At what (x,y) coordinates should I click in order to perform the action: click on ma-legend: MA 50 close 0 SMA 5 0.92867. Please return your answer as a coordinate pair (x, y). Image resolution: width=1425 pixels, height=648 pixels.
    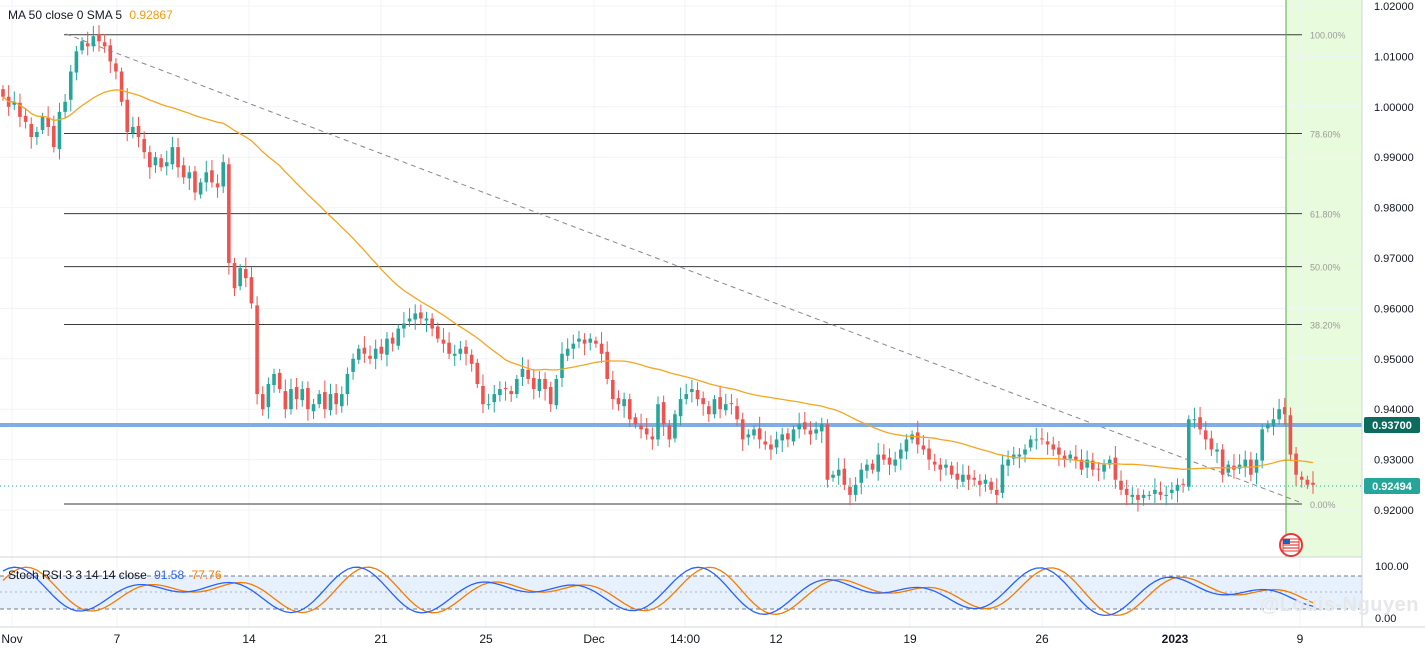
    Looking at the image, I should click on (90, 15).